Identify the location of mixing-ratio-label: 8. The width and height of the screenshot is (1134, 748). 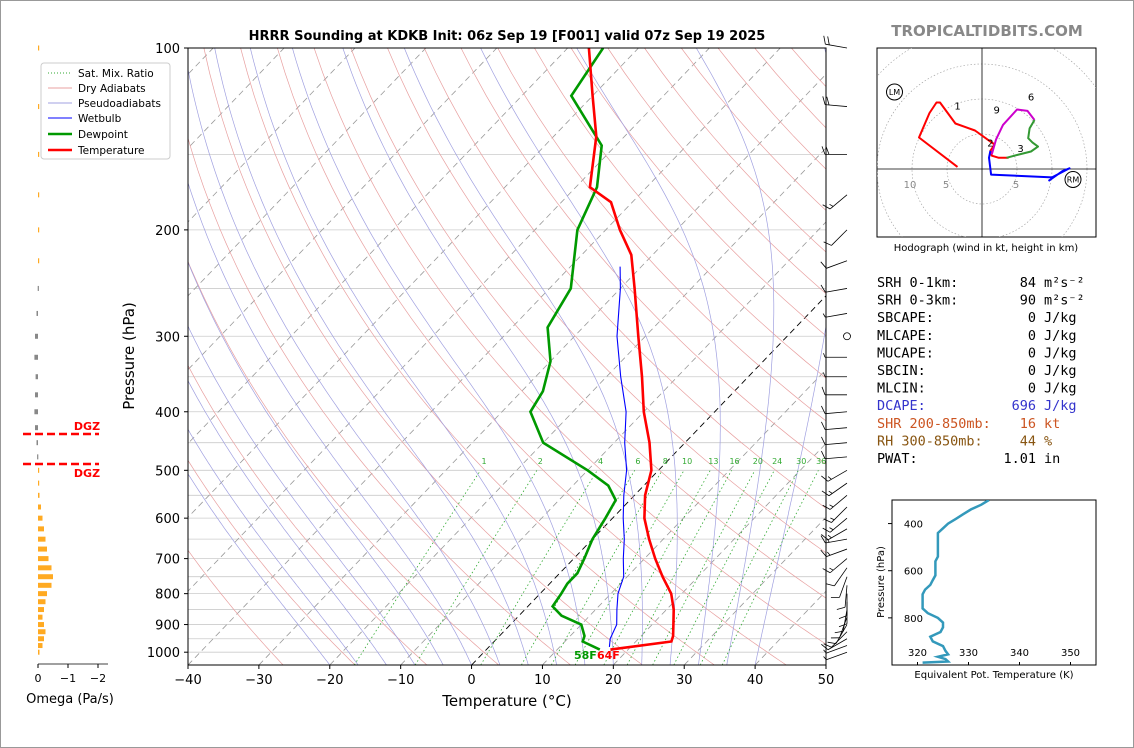
(665, 461).